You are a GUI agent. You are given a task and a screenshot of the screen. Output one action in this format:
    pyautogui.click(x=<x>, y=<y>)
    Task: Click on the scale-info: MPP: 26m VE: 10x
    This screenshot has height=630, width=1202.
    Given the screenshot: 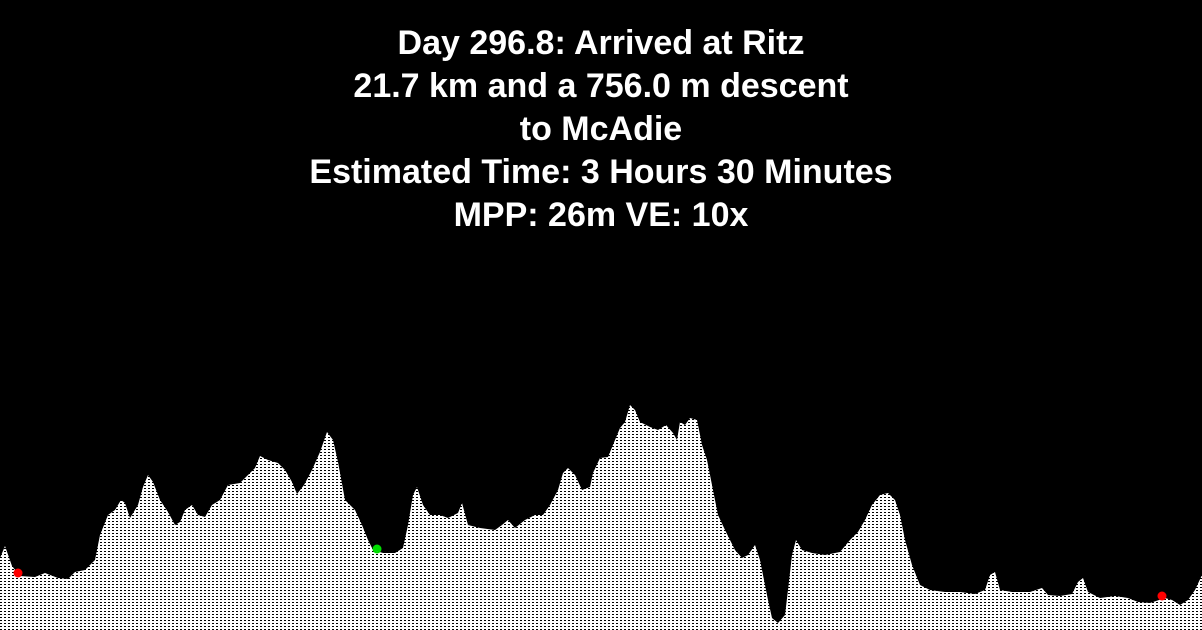 What is the action you would take?
    pyautogui.click(x=601, y=215)
    